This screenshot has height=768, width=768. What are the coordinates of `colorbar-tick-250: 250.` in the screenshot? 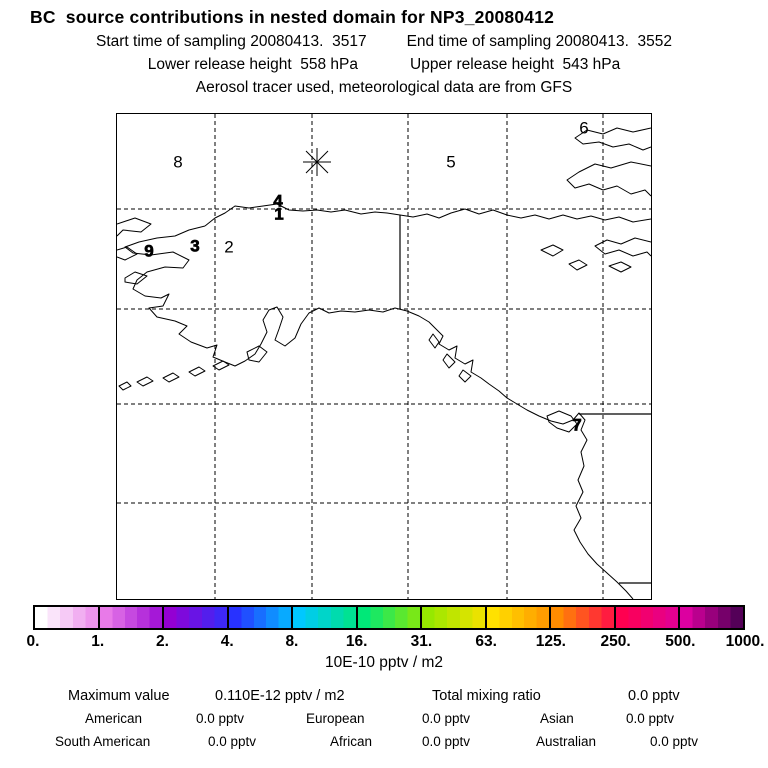 It's located at (615, 641).